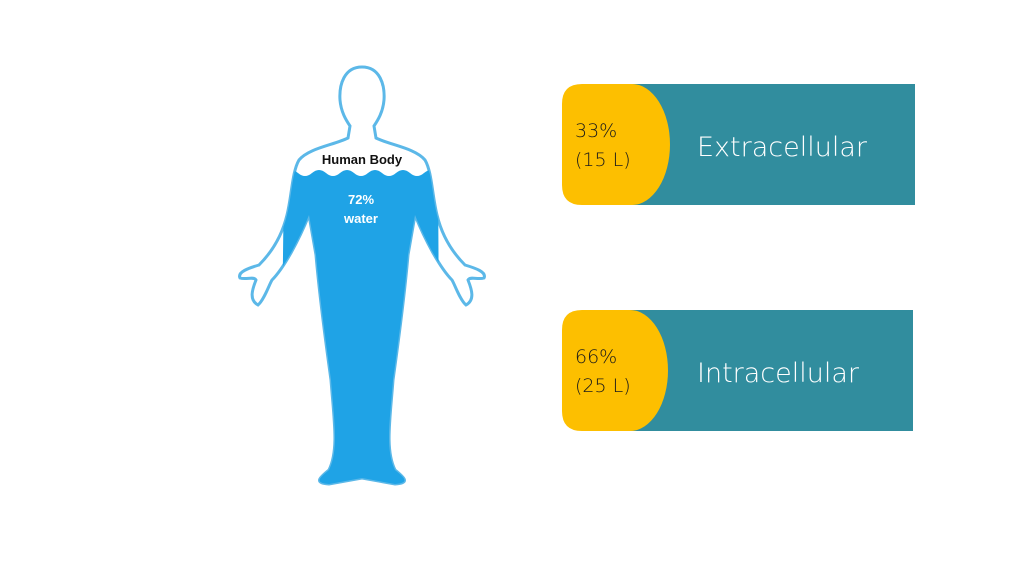 The width and height of the screenshot is (1024, 576). I want to click on card-volume: (25 L), so click(603, 386).